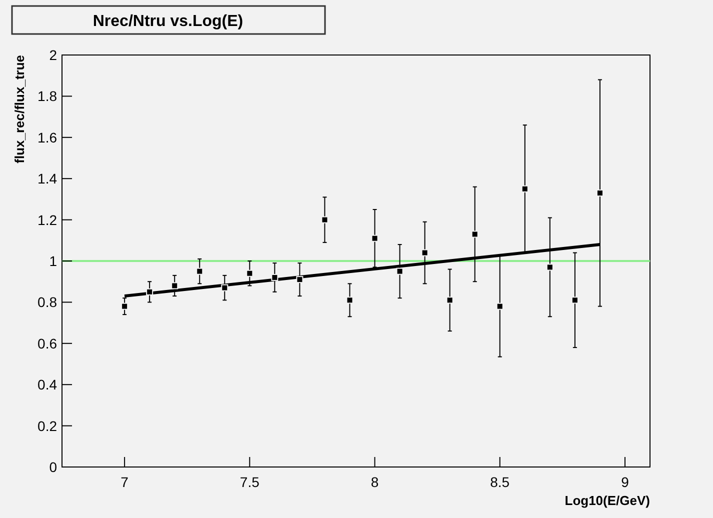  Describe the element at coordinates (500, 482) in the screenshot. I see `x-tick-label: 8.5` at that location.